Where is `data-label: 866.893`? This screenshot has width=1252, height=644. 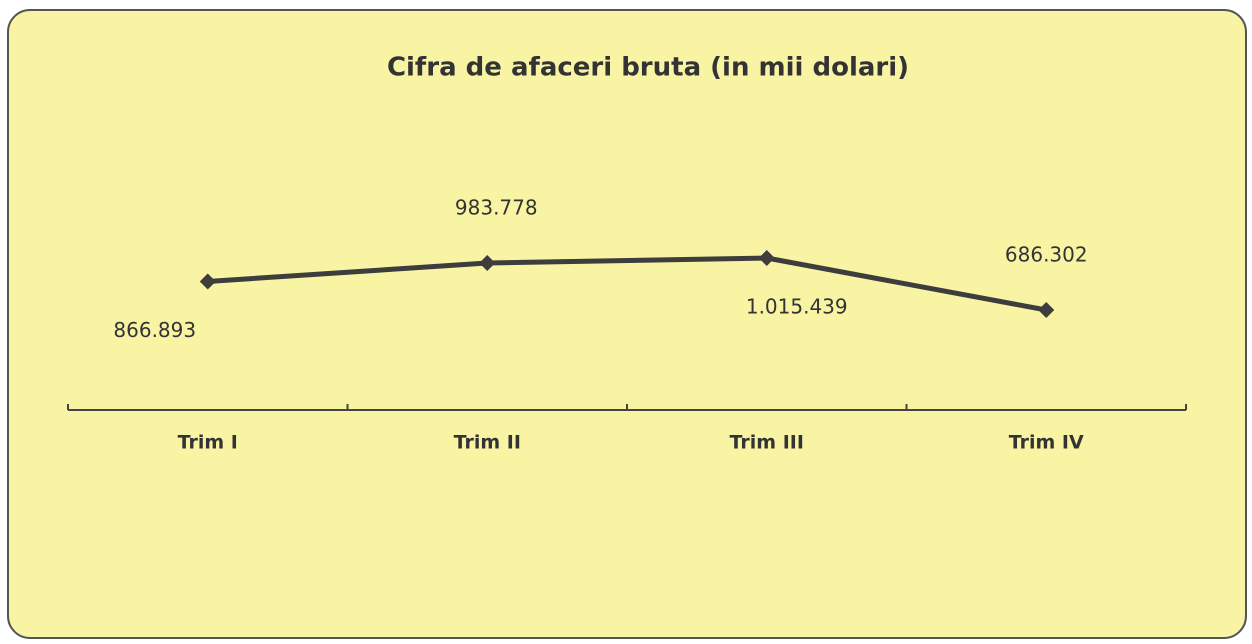
data-label: 866.893 is located at coordinates (154, 330).